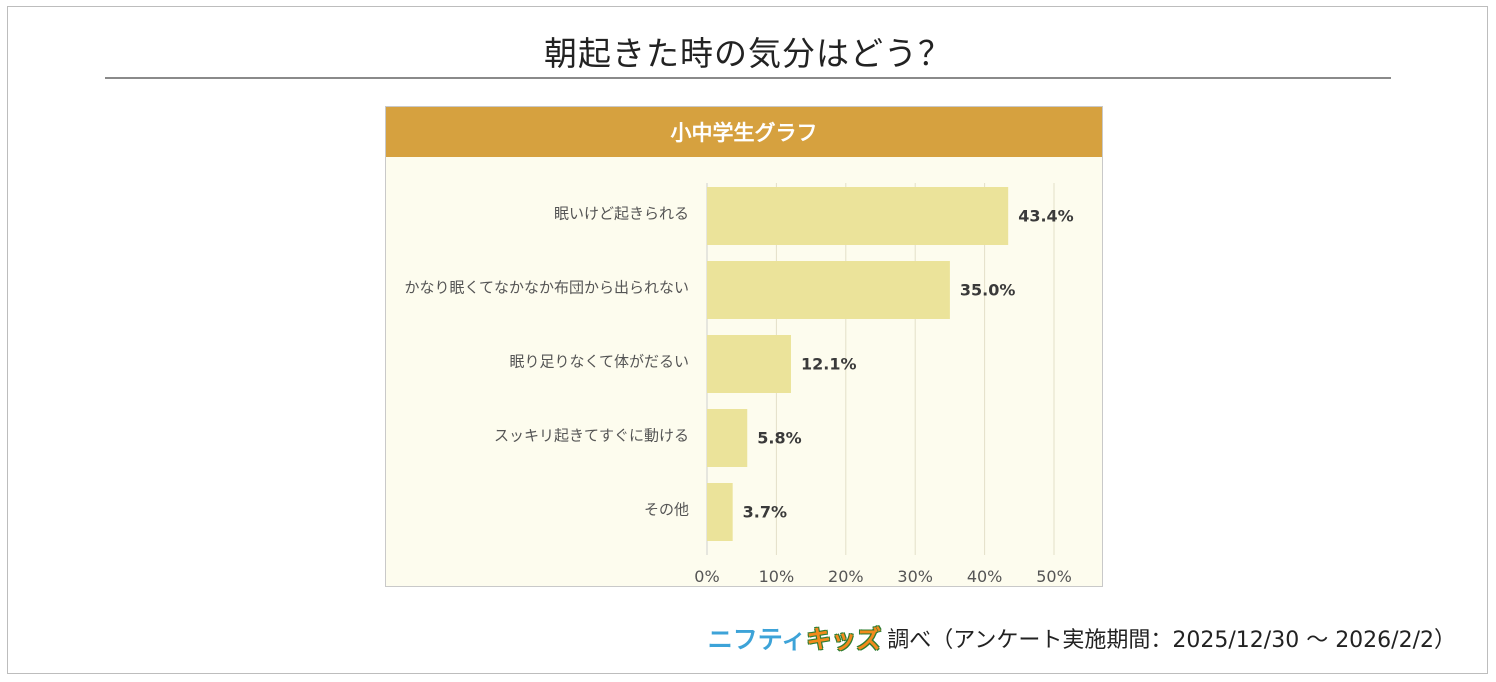 The height and width of the screenshot is (682, 1496). I want to click on survey-period-text: 調べ（アンケート実施期間：2025/12/30 ～ 2026/2/2）, so click(1171, 640).